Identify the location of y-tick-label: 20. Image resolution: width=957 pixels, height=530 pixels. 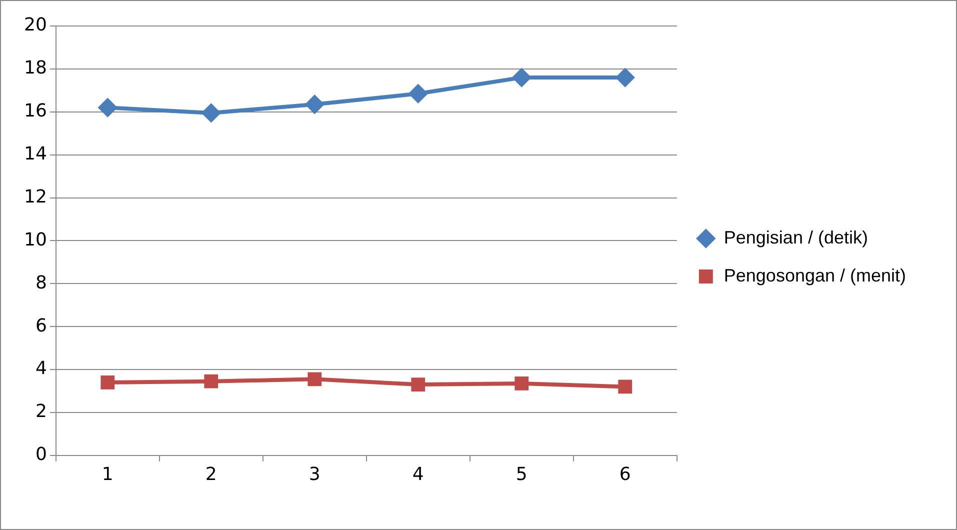
(35, 25).